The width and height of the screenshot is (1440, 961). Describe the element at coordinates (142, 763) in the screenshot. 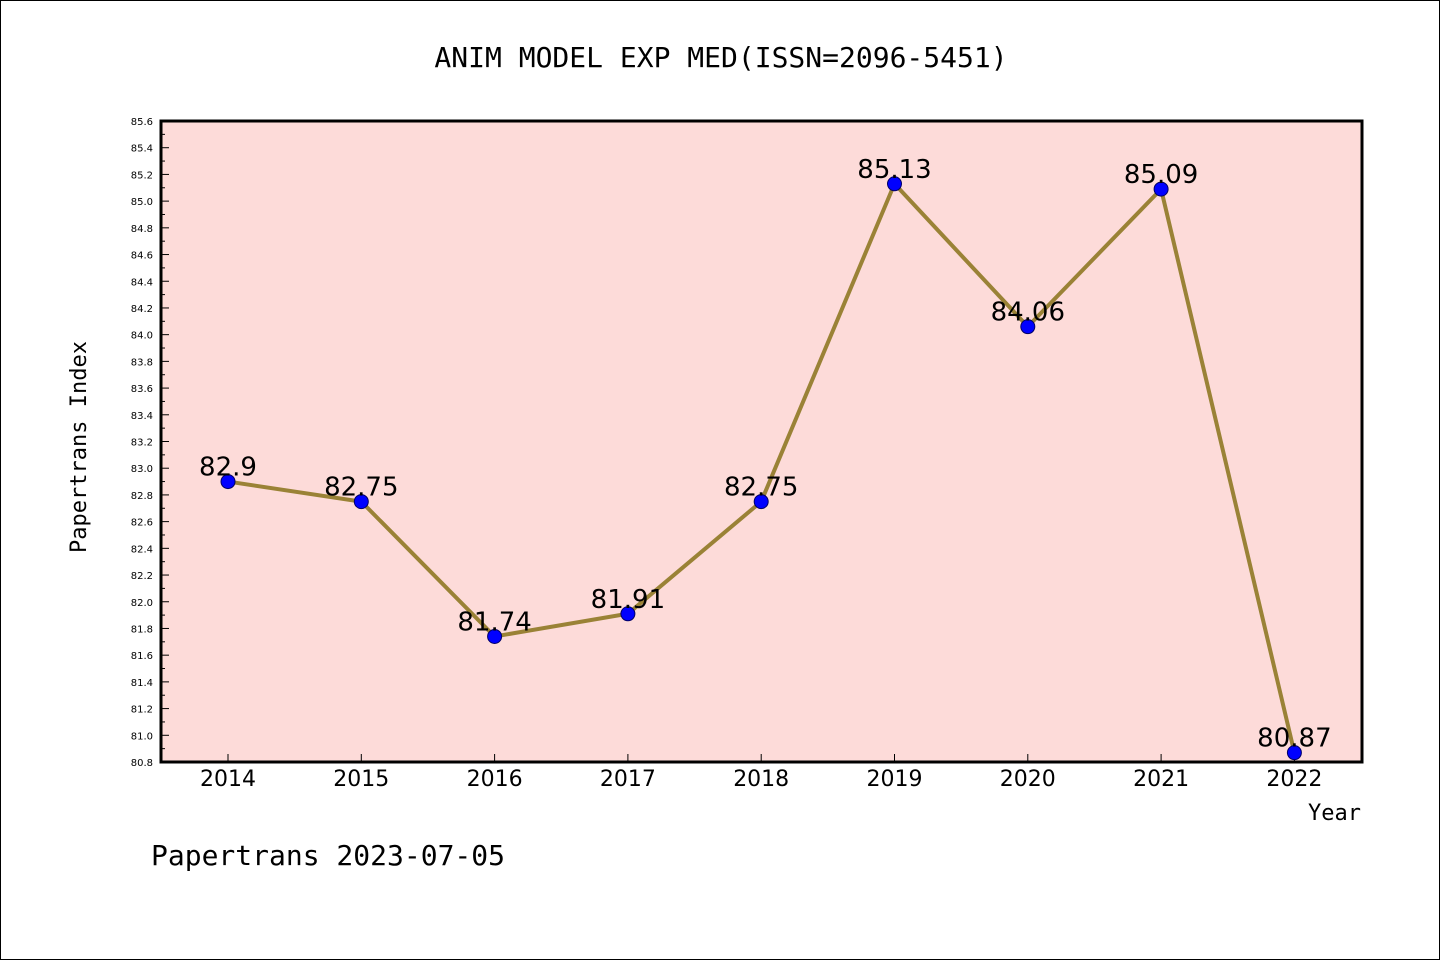

I see `y-tick-label: 80.8` at that location.